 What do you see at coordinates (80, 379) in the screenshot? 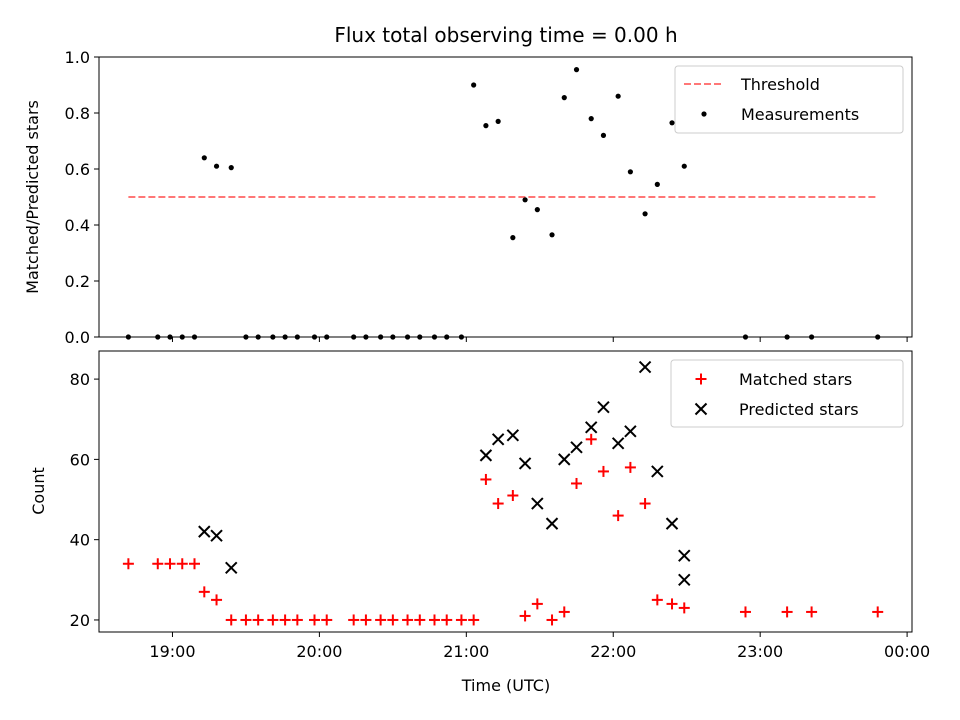
I see `bottom-y-tick-label: 80` at bounding box center [80, 379].